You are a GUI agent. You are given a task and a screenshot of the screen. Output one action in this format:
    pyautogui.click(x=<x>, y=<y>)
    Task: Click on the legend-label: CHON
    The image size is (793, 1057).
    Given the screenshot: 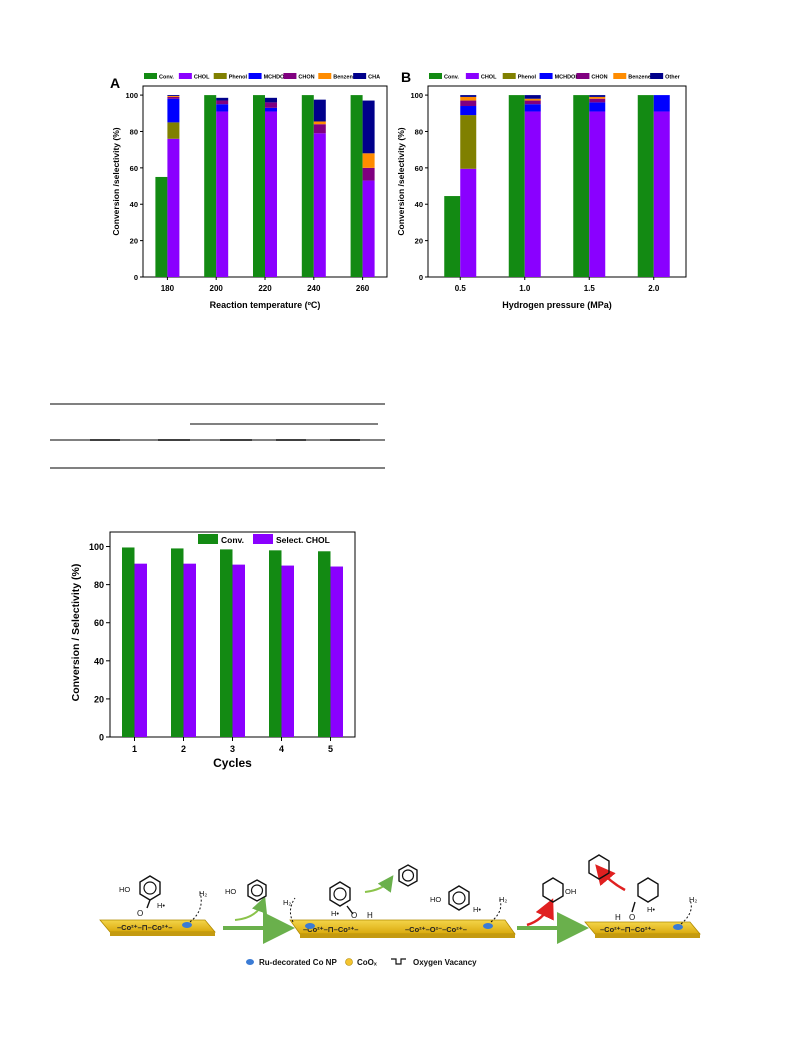 What is the action you would take?
    pyautogui.click(x=599, y=78)
    